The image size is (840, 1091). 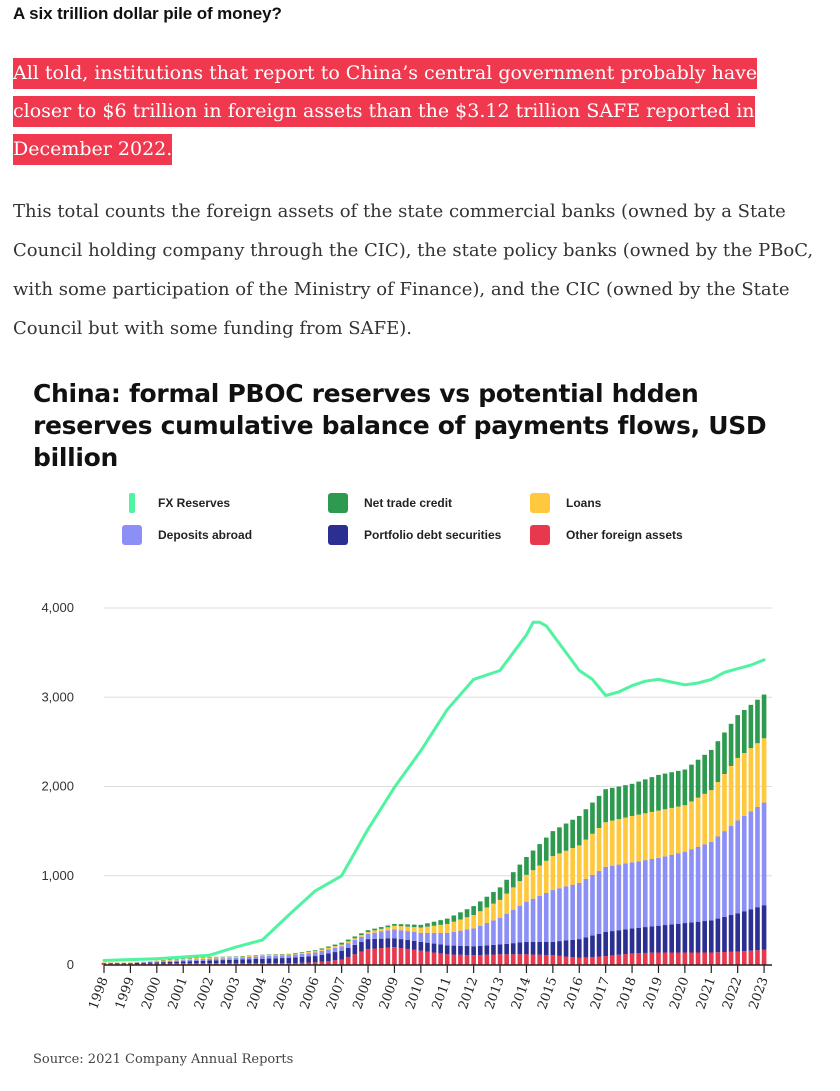 I want to click on x-tick-label: 2008, so click(x=362, y=993).